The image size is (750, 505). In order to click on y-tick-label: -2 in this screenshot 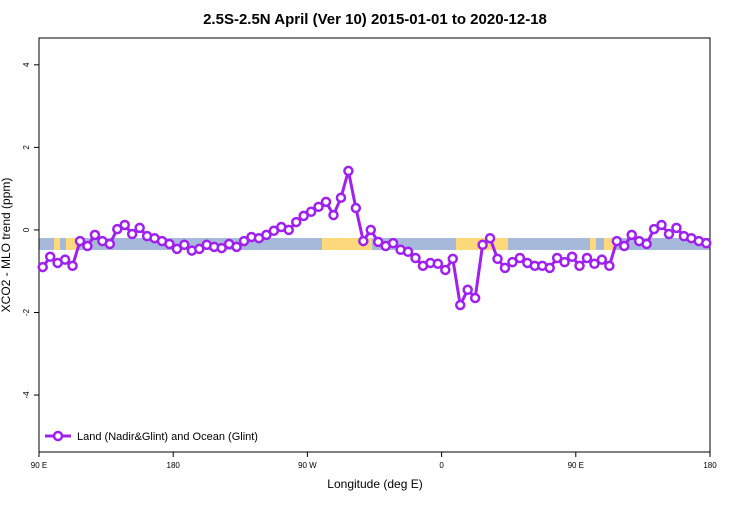, I will do `click(26, 312)`.